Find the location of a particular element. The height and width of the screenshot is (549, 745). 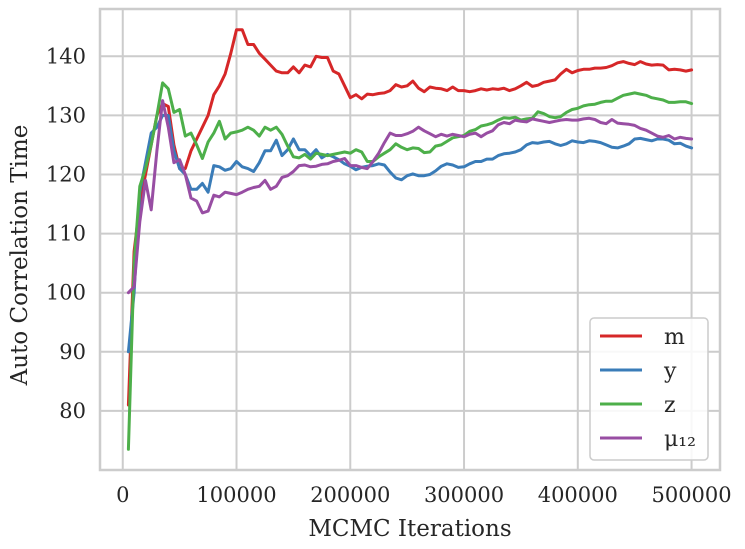

x-axis-title: MCMC Iterations is located at coordinates (409, 529).